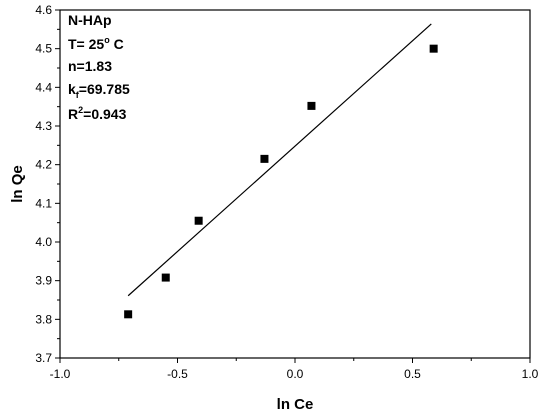 This screenshot has height=417, width=550. I want to click on y-axis-title: ln Qe, so click(17, 184).